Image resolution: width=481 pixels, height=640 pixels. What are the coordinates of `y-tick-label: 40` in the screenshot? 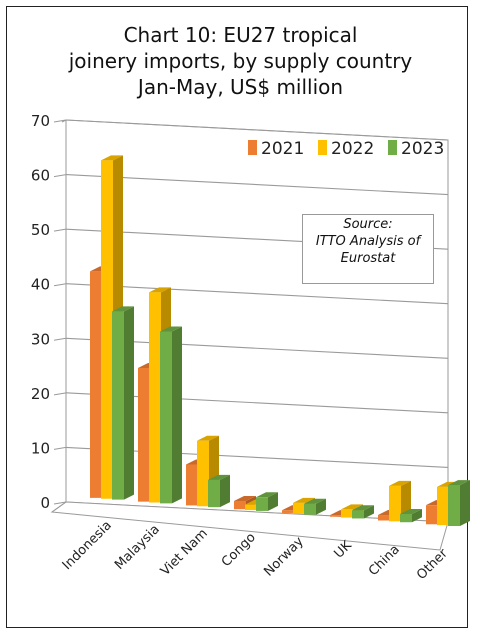 It's located at (40, 285).